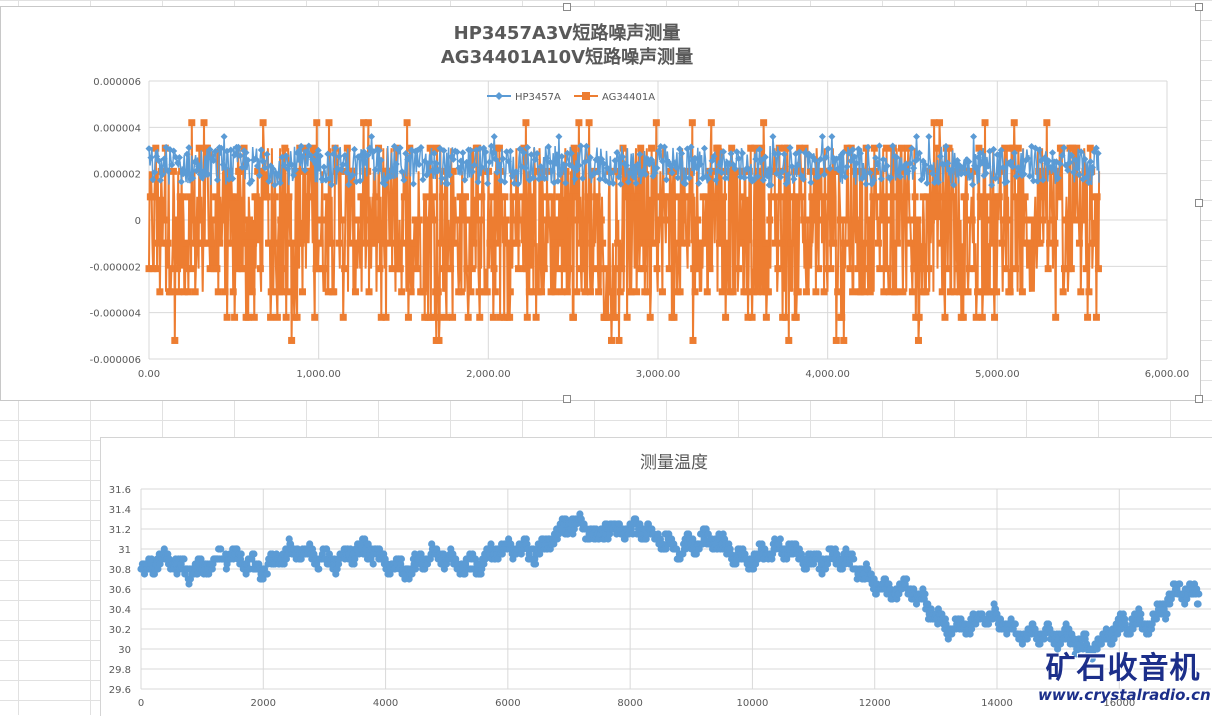 The width and height of the screenshot is (1212, 720). Describe the element at coordinates (507, 703) in the screenshot. I see `temperature-x-tick-label: 6000` at that location.